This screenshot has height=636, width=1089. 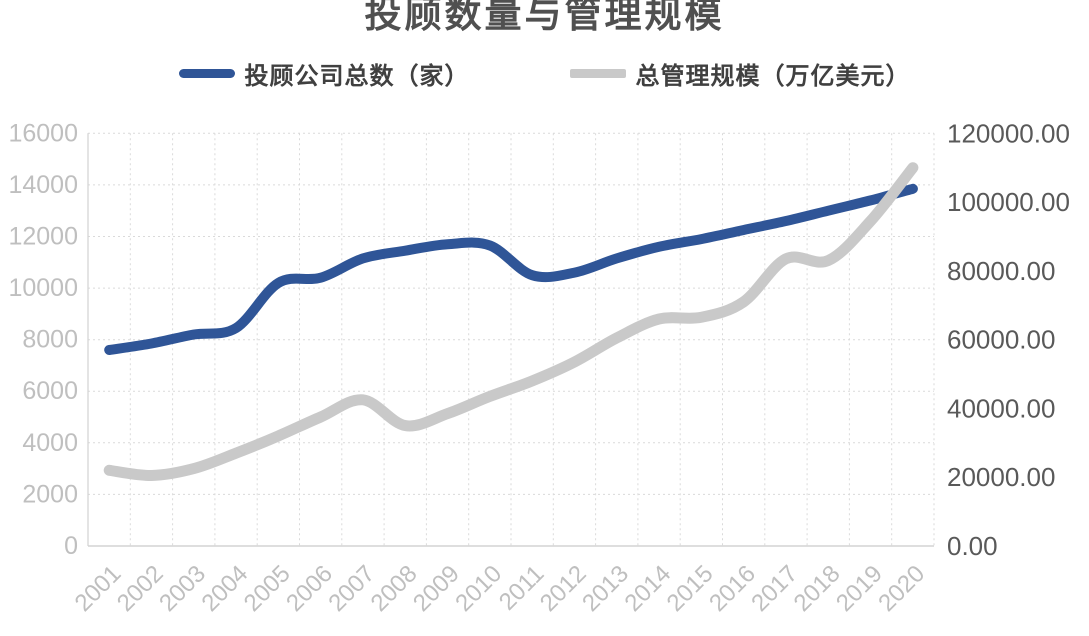 I want to click on x-axis-tick-label: 2005, so click(x=267, y=588).